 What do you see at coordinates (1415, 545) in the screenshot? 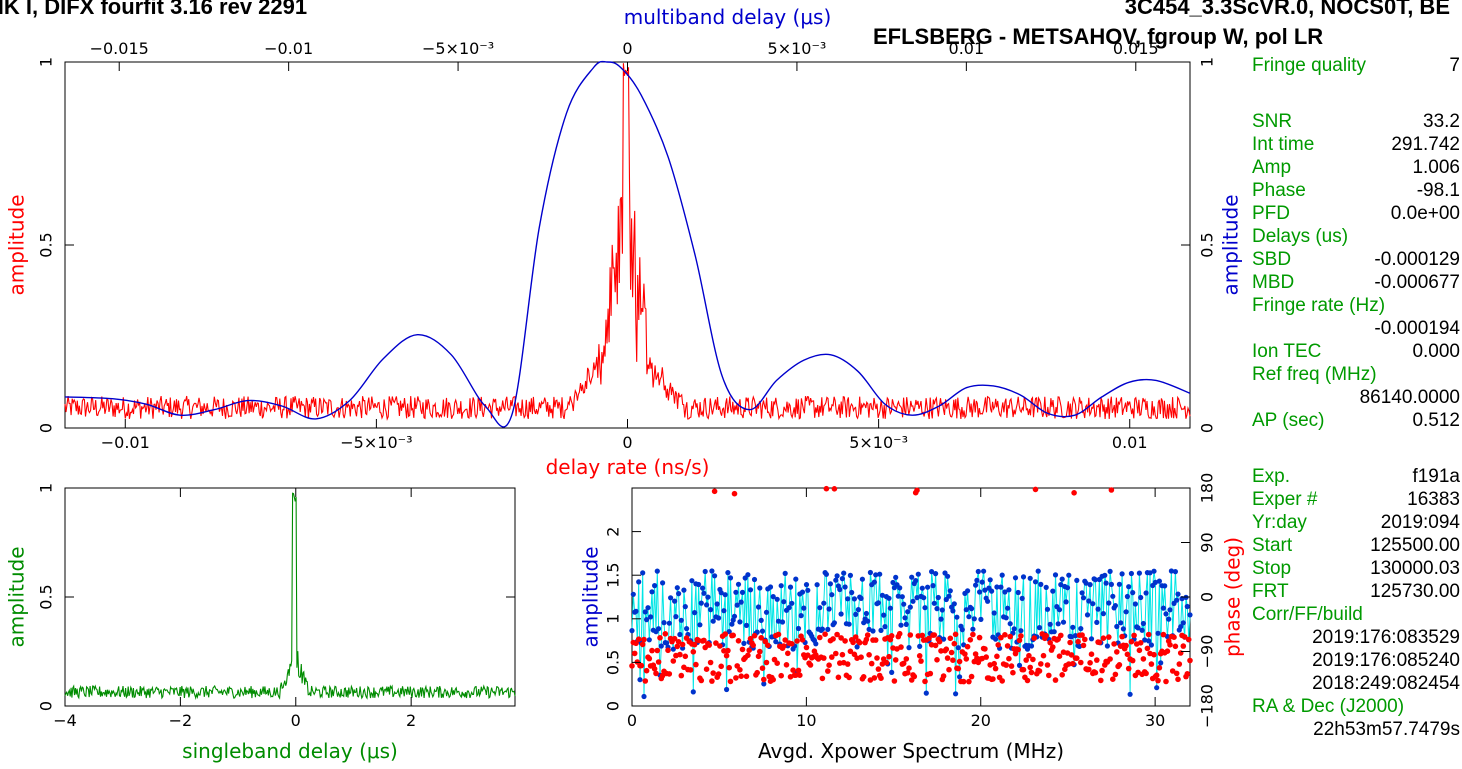
I see `start-value: 125500.00` at bounding box center [1415, 545].